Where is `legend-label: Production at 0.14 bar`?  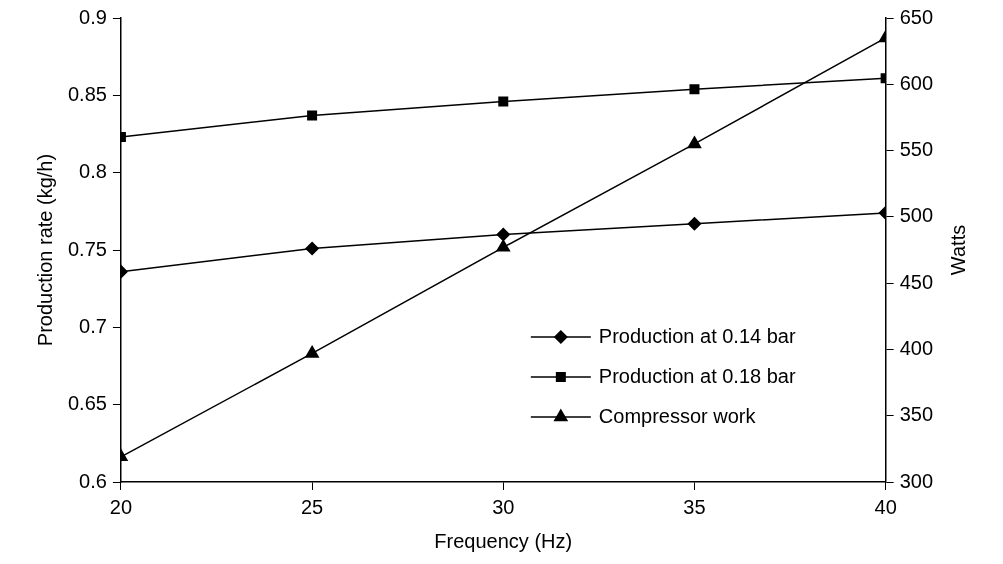
legend-label: Production at 0.14 bar is located at coordinates (697, 335).